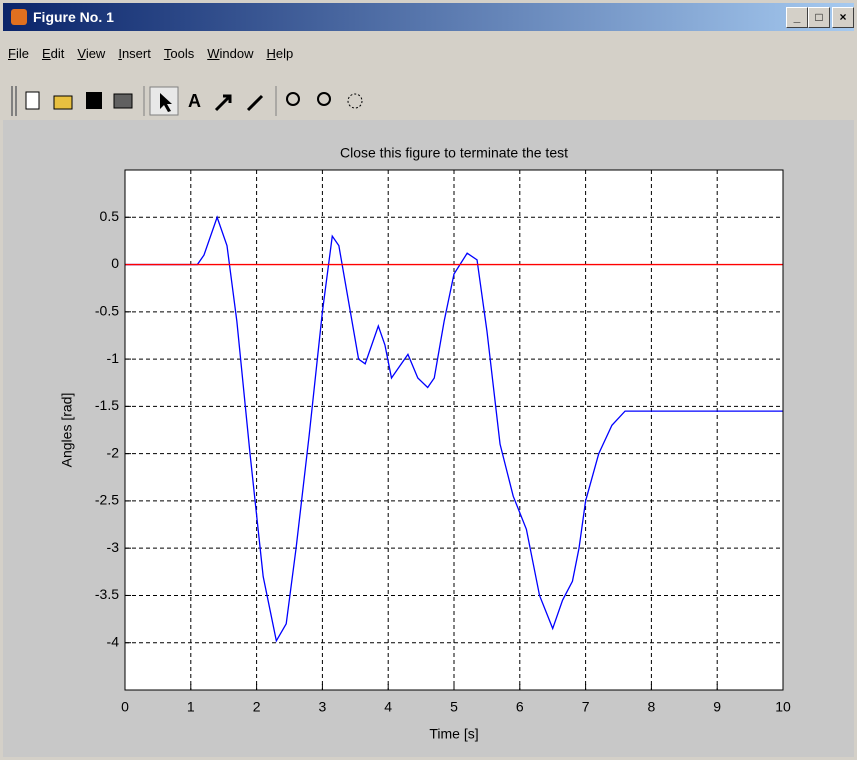  I want to click on y-tick-label: 0.5, so click(110, 216).